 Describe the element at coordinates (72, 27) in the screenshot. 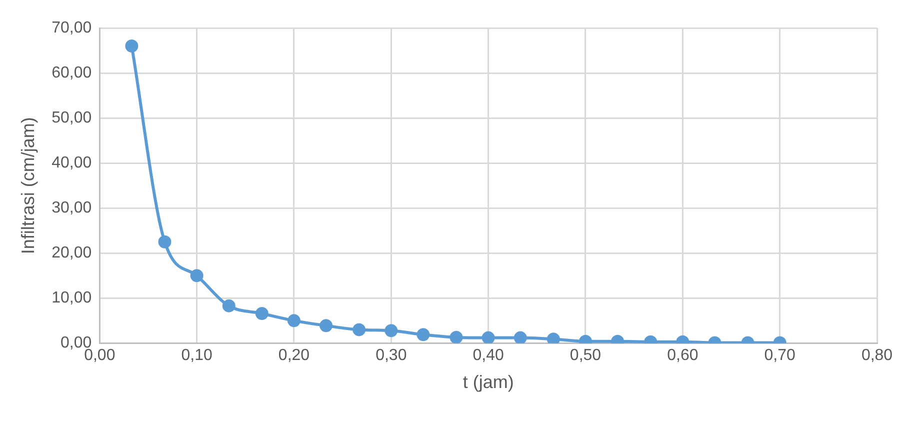

I see `y-tick-label: 70,00` at that location.